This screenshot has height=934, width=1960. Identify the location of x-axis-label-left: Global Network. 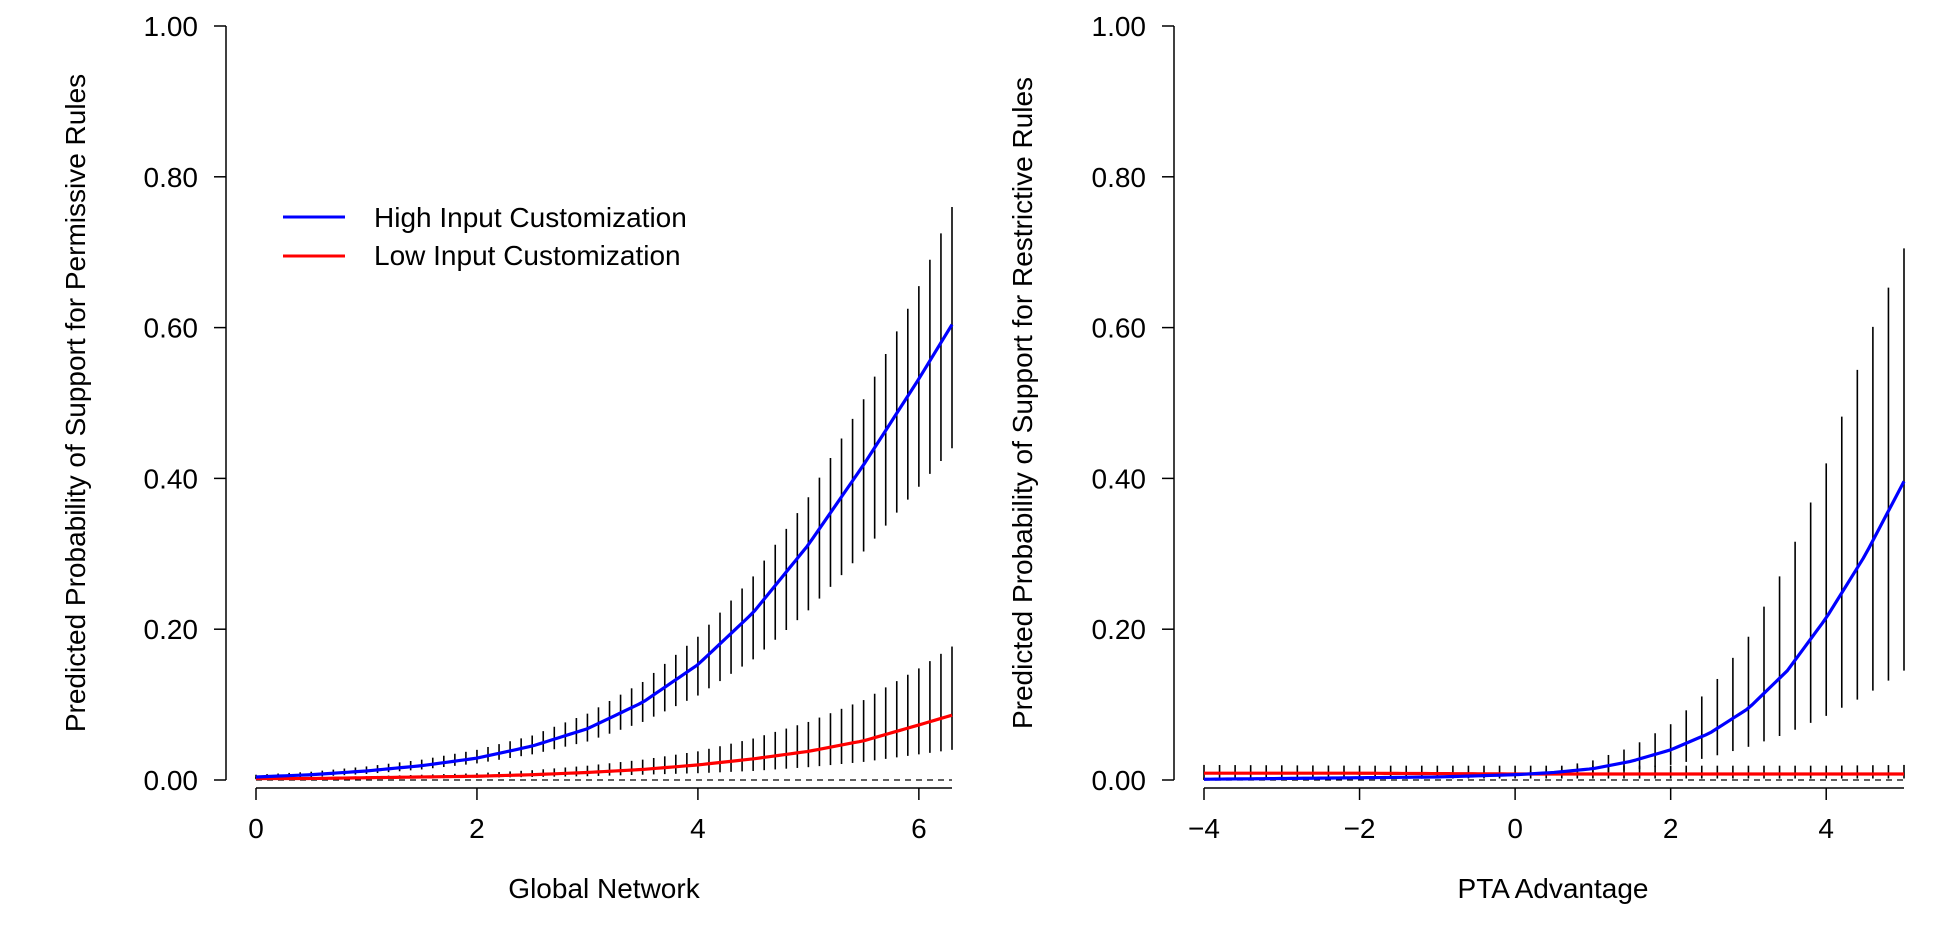
(604, 888).